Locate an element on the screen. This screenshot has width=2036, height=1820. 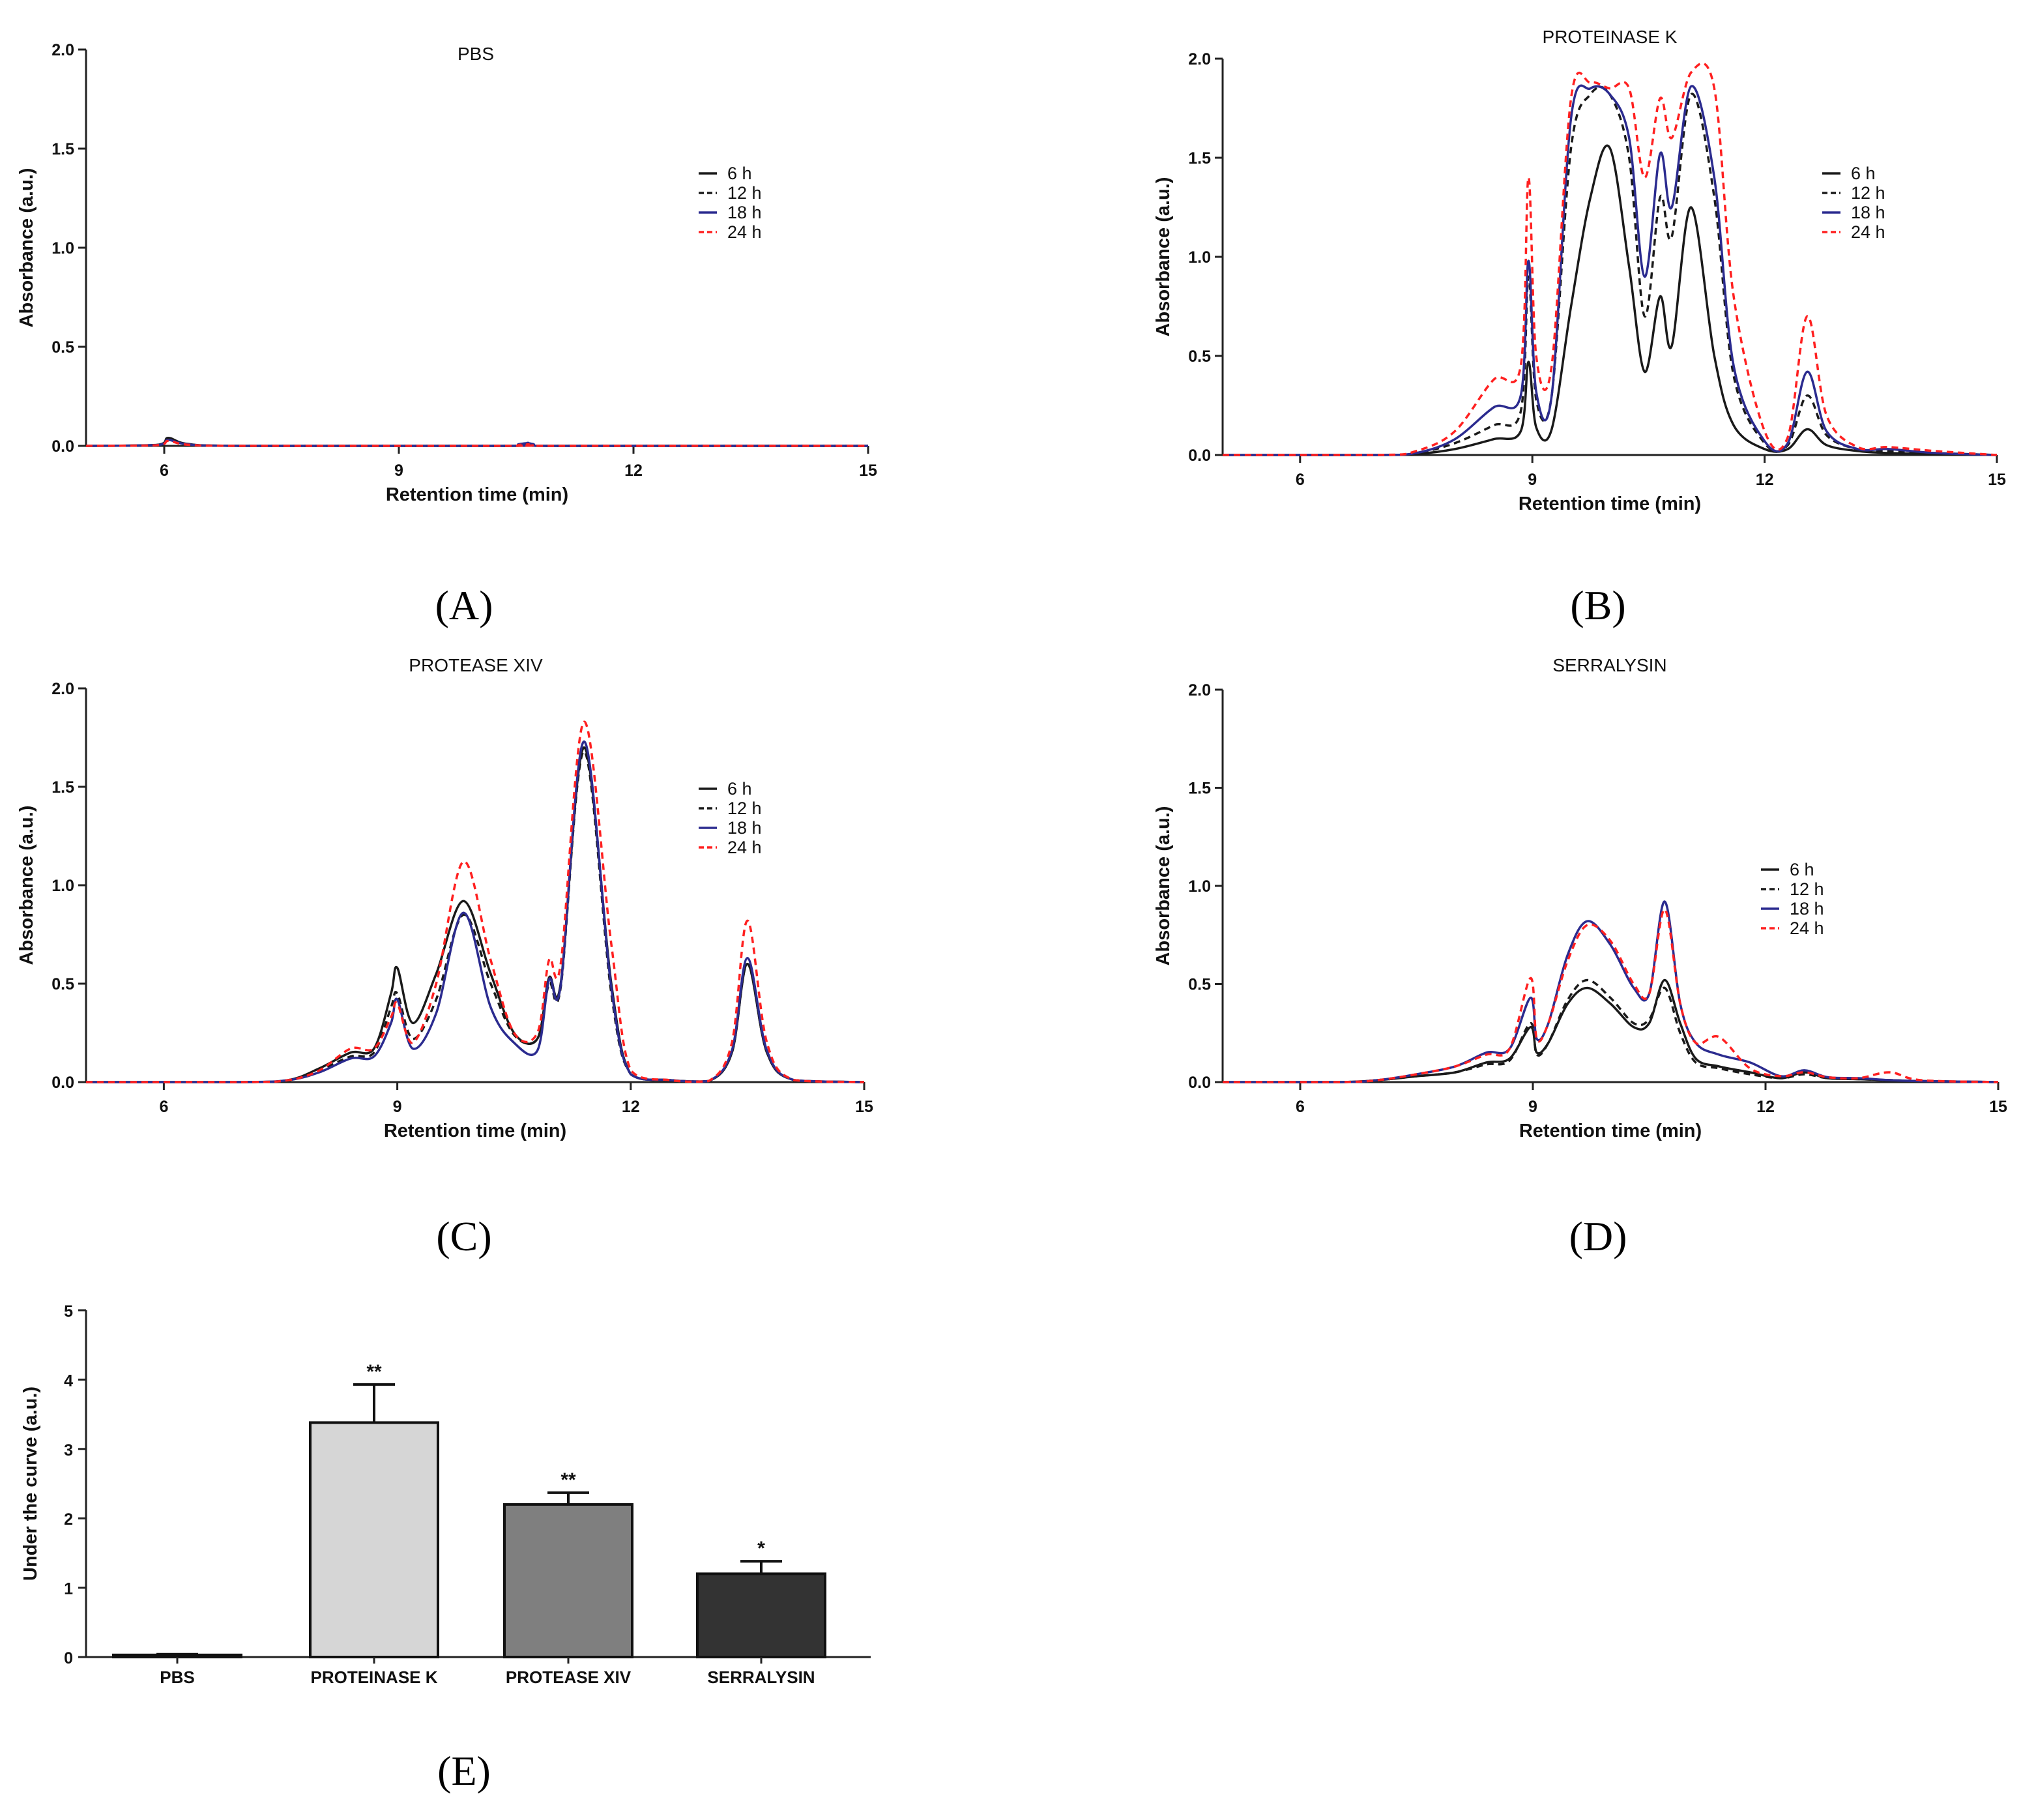
panel-label-b: (B) is located at coordinates (1597, 605).